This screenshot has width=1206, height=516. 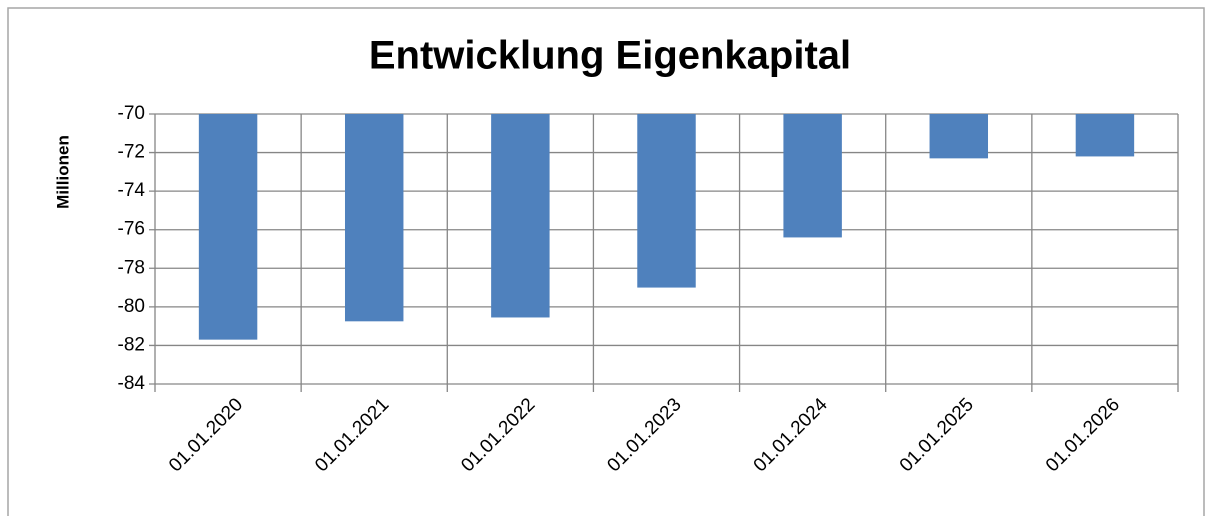 I want to click on y-tick-label: -74, so click(x=132, y=190).